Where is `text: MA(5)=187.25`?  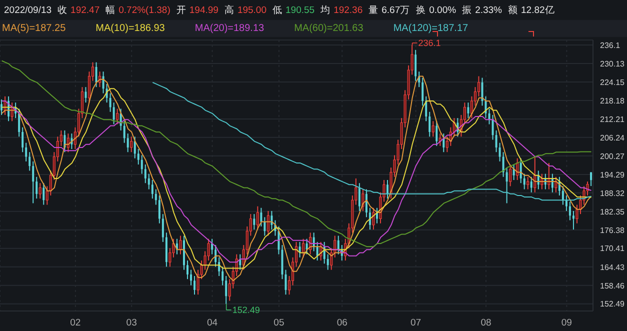
text: MA(5)=187.25 is located at coordinates (34, 28).